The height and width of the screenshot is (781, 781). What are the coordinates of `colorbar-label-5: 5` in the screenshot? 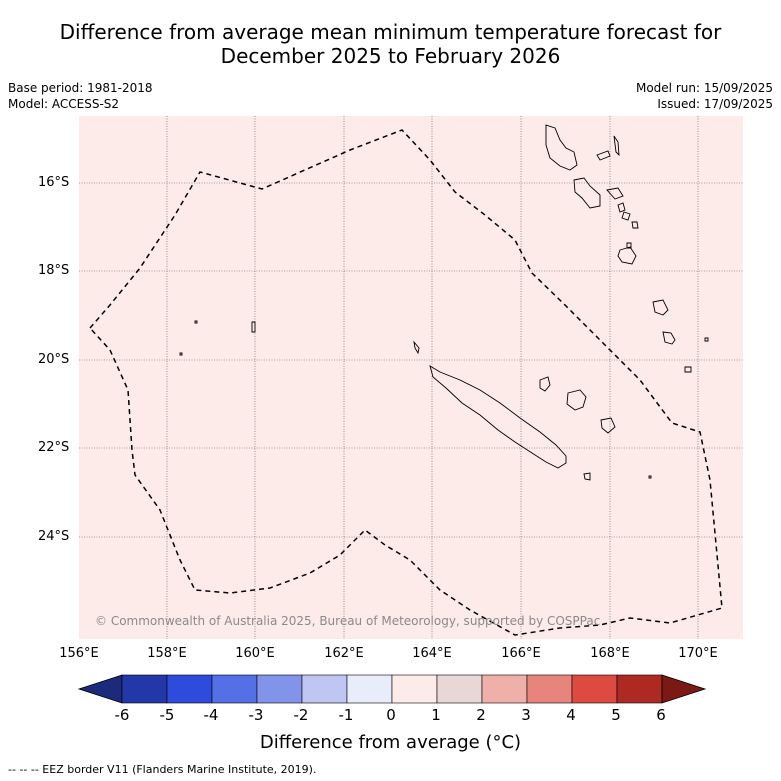 It's located at (616, 715).